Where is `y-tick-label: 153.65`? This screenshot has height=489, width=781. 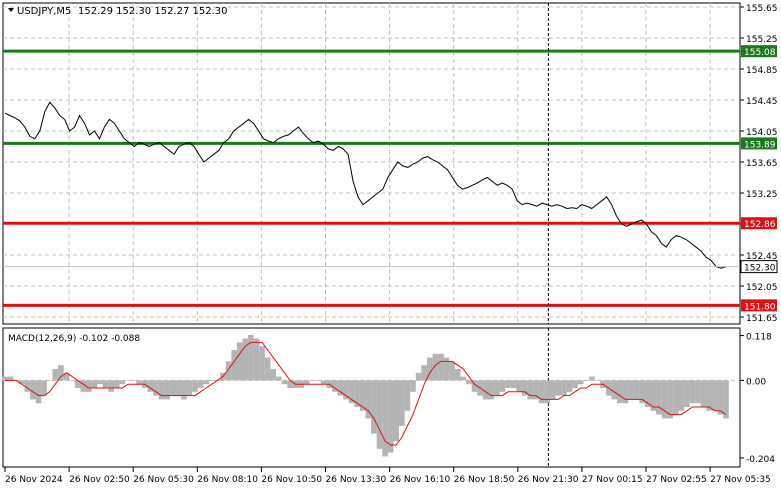 y-tick-label: 153.65 is located at coordinates (762, 164).